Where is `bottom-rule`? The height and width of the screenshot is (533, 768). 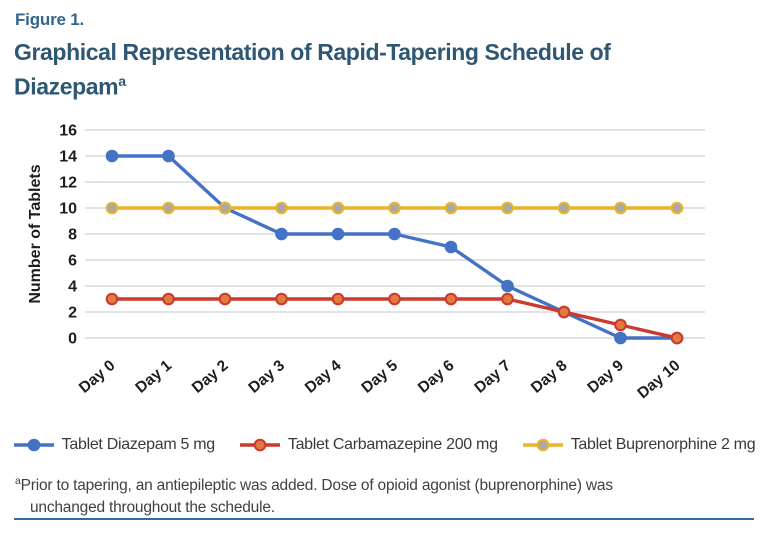
bottom-rule is located at coordinates (384, 519).